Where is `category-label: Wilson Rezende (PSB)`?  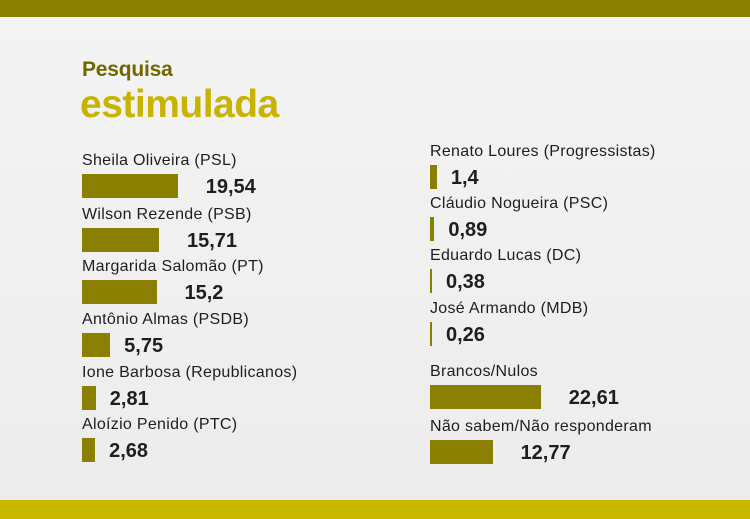 category-label: Wilson Rezende (PSB) is located at coordinates (167, 214).